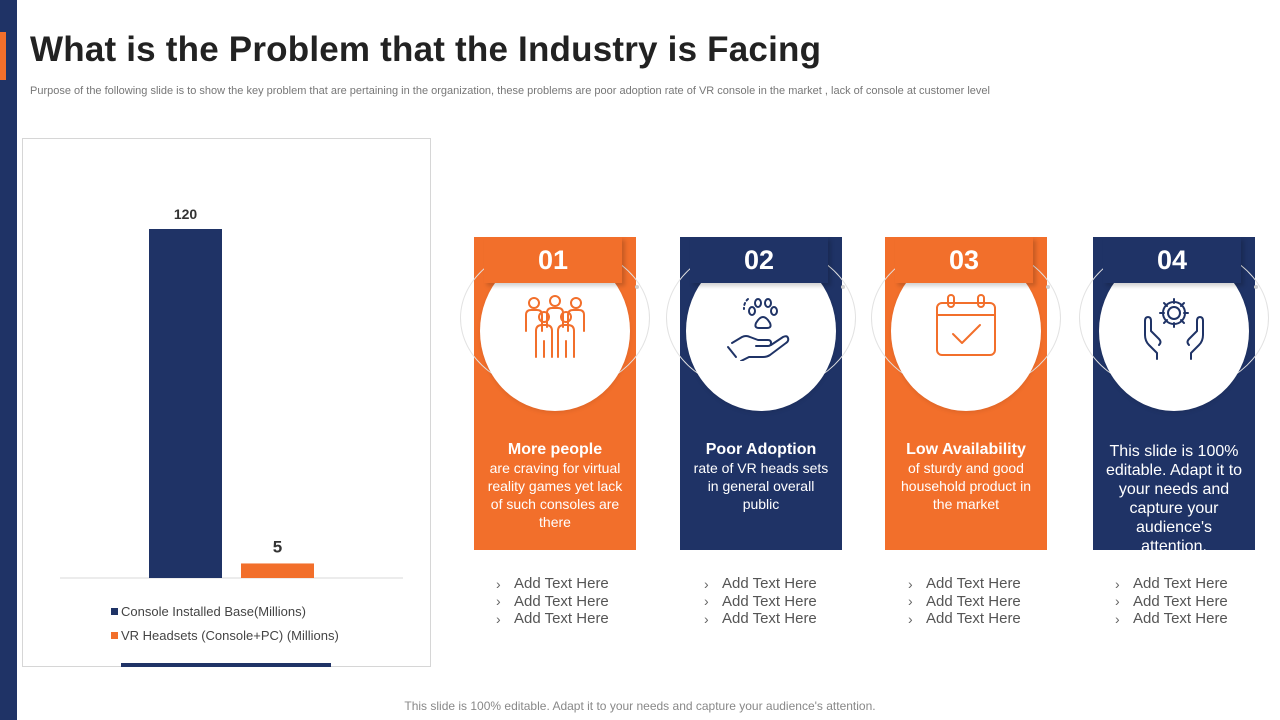 This screenshot has width=1280, height=720. I want to click on card-heading-02: Poor Adoption, so click(761, 449).